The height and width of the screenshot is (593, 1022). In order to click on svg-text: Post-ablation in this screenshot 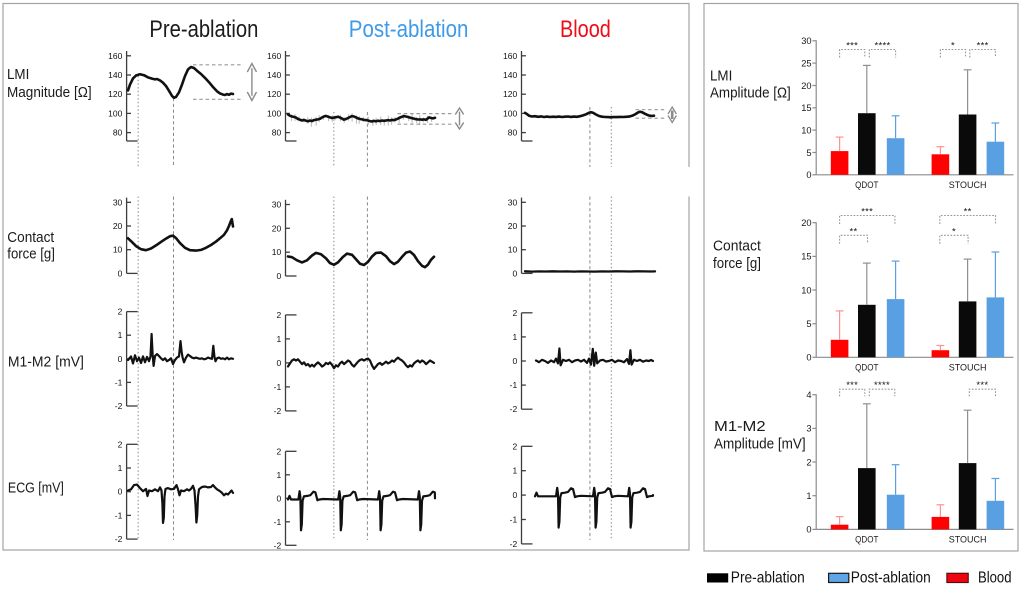, I will do `click(409, 29)`.